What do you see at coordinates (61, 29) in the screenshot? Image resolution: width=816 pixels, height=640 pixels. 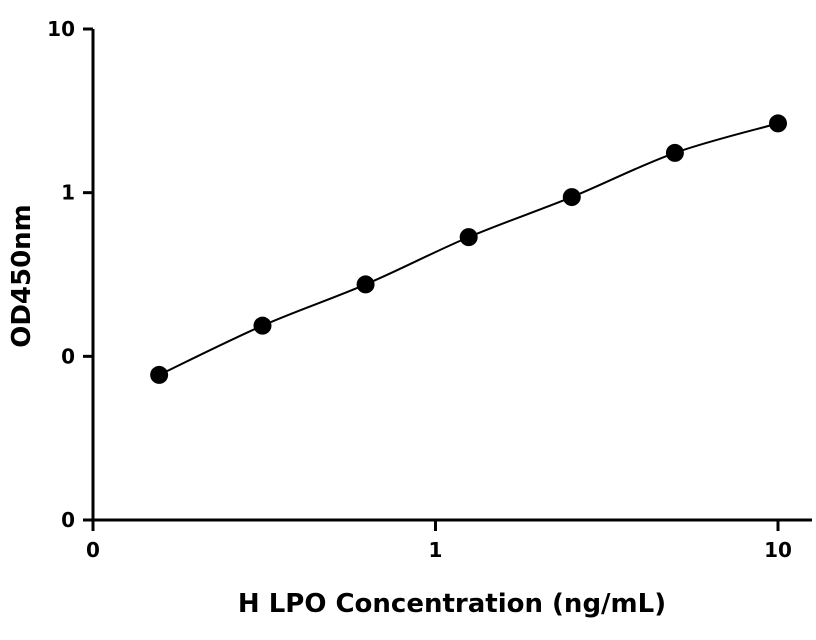 I see `y-tick-label: 10` at bounding box center [61, 29].